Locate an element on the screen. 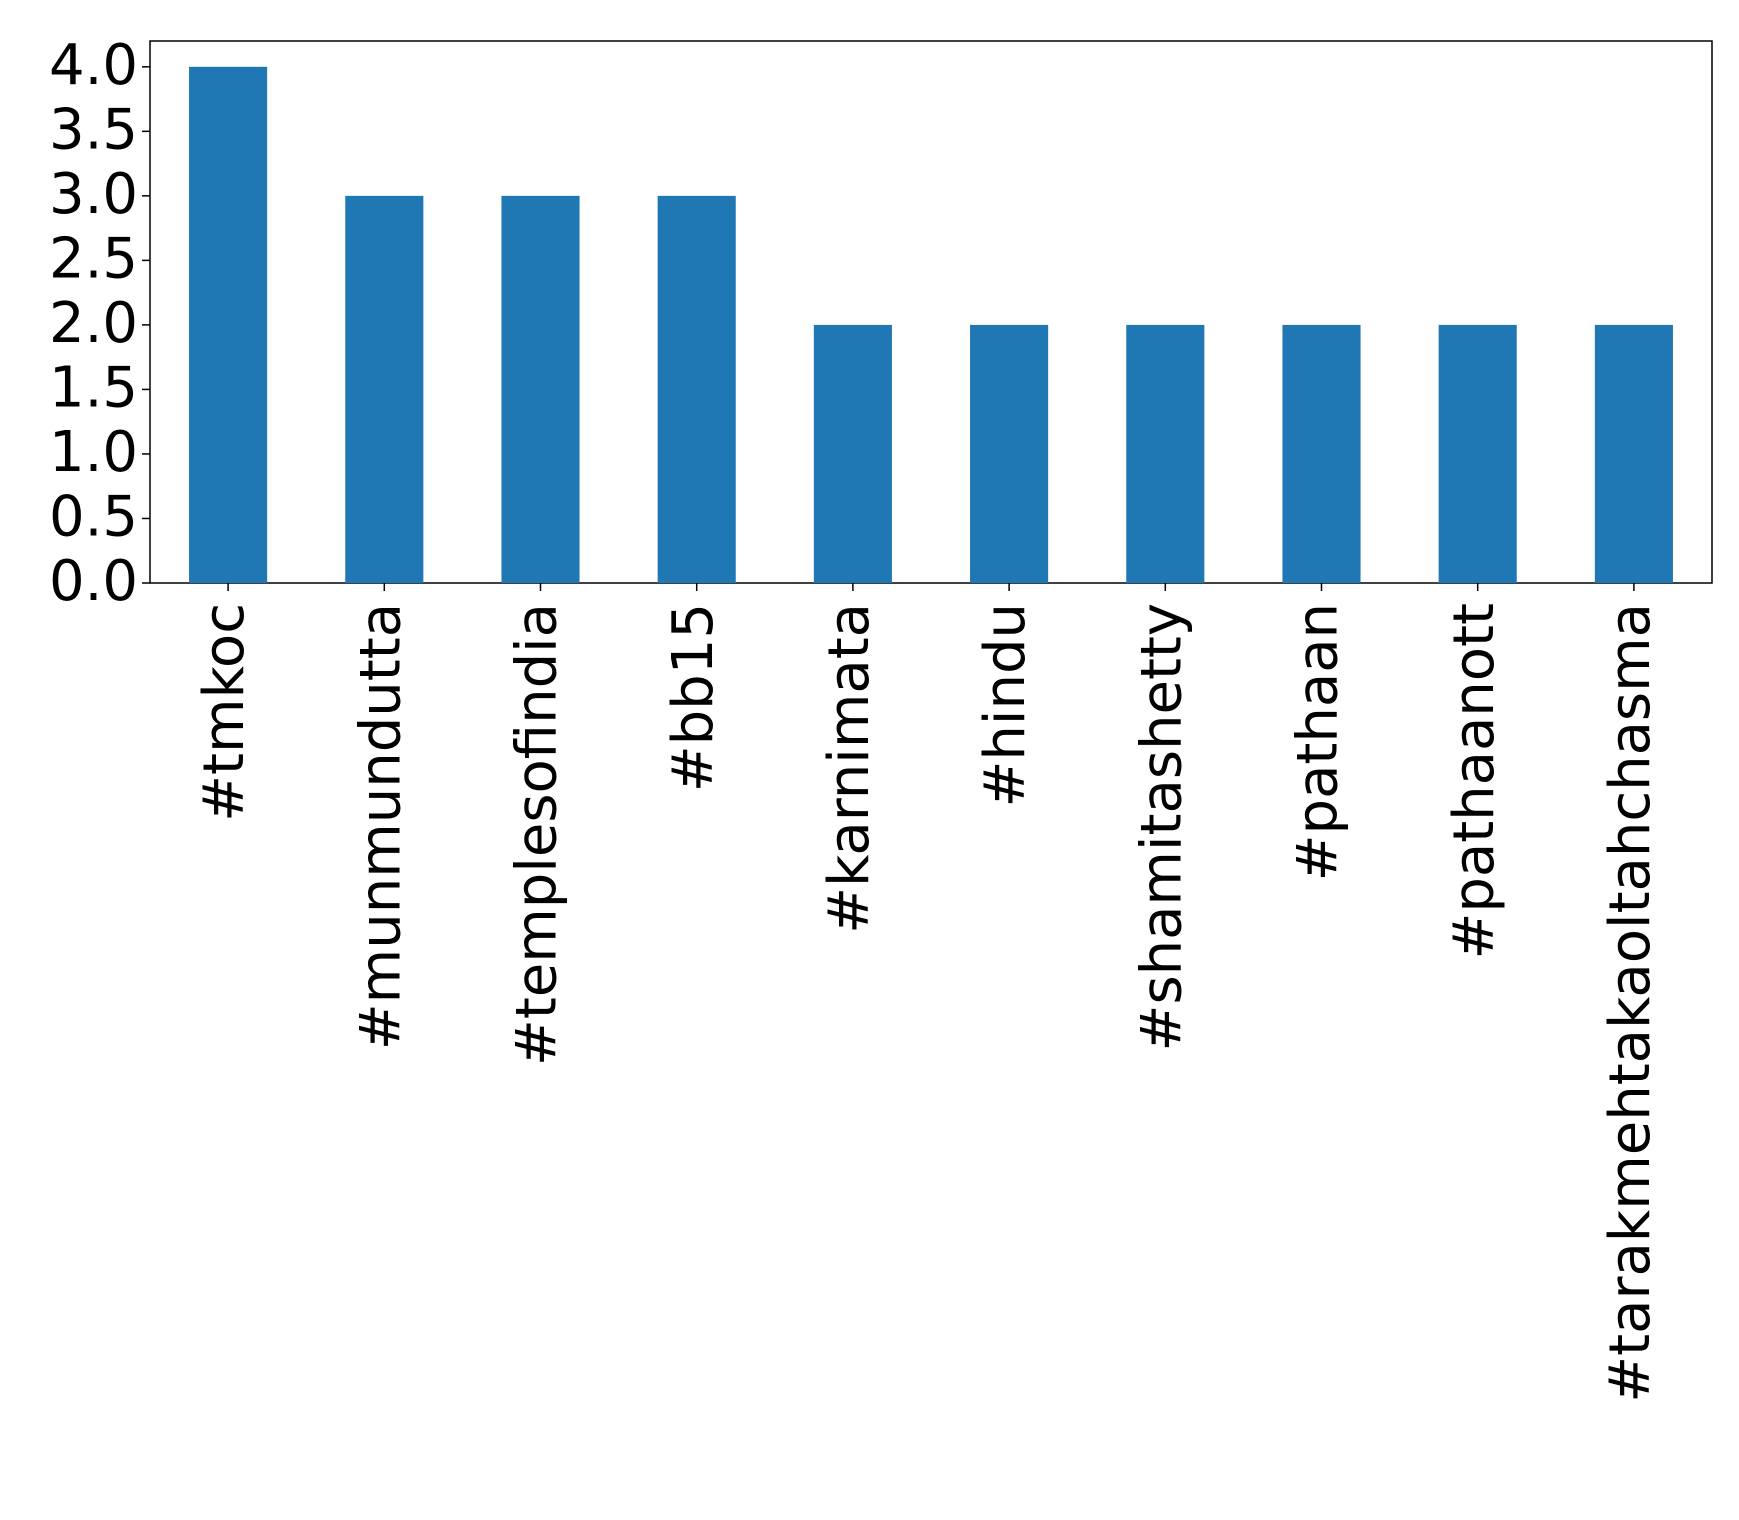 This screenshot has height=1520, width=1739. y-tick-label: 2.5 is located at coordinates (93, 259).